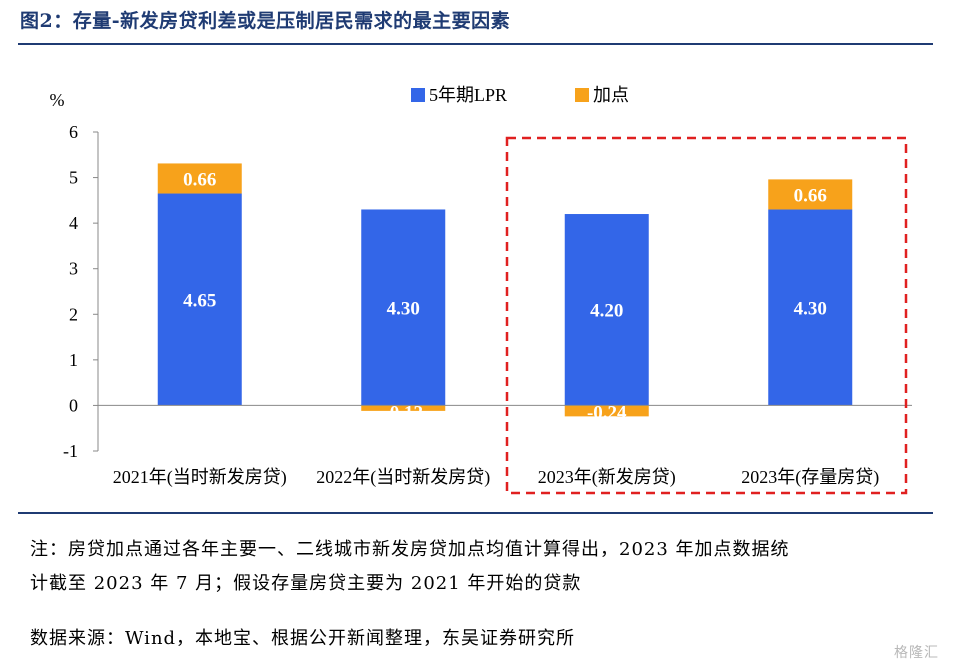 The height and width of the screenshot is (668, 953). I want to click on legend-swatch-markup, so click(582, 95).